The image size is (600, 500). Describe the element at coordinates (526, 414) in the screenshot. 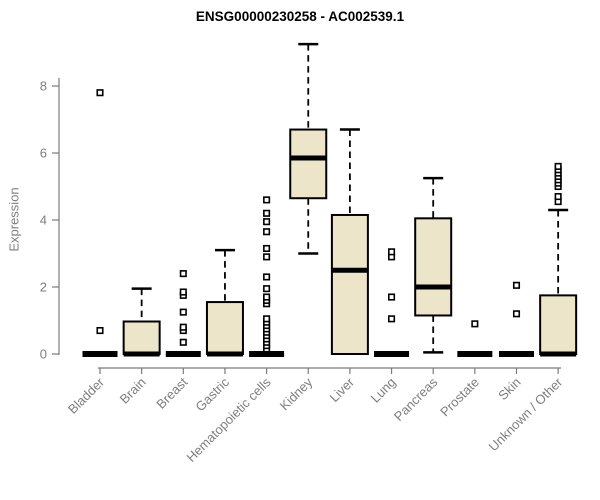

I see `x-axis-category-label: Unknown / Other` at that location.